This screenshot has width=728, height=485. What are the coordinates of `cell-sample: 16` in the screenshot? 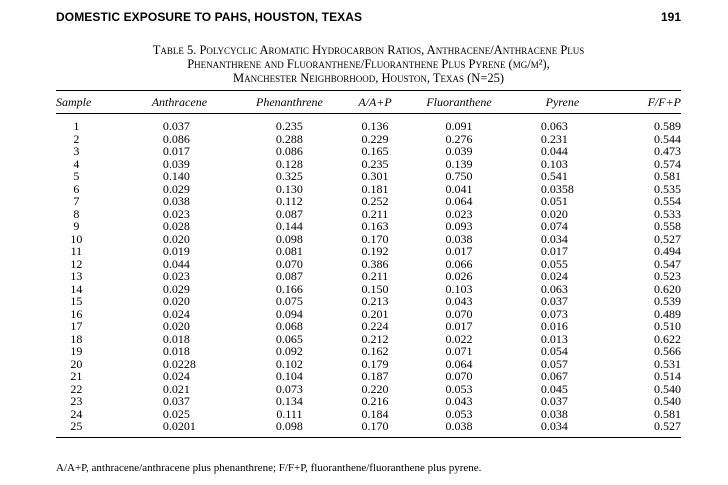 It's located at (76, 313).